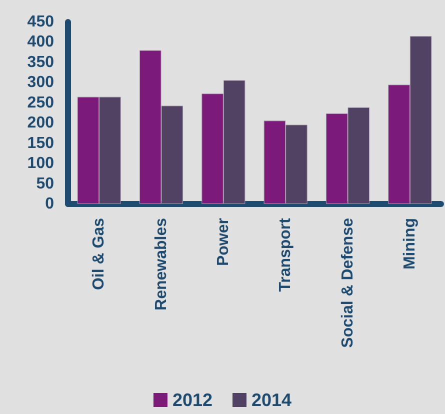 The image size is (445, 414). Describe the element at coordinates (347, 283) in the screenshot. I see `x-tick-label: Social & Defense` at that location.